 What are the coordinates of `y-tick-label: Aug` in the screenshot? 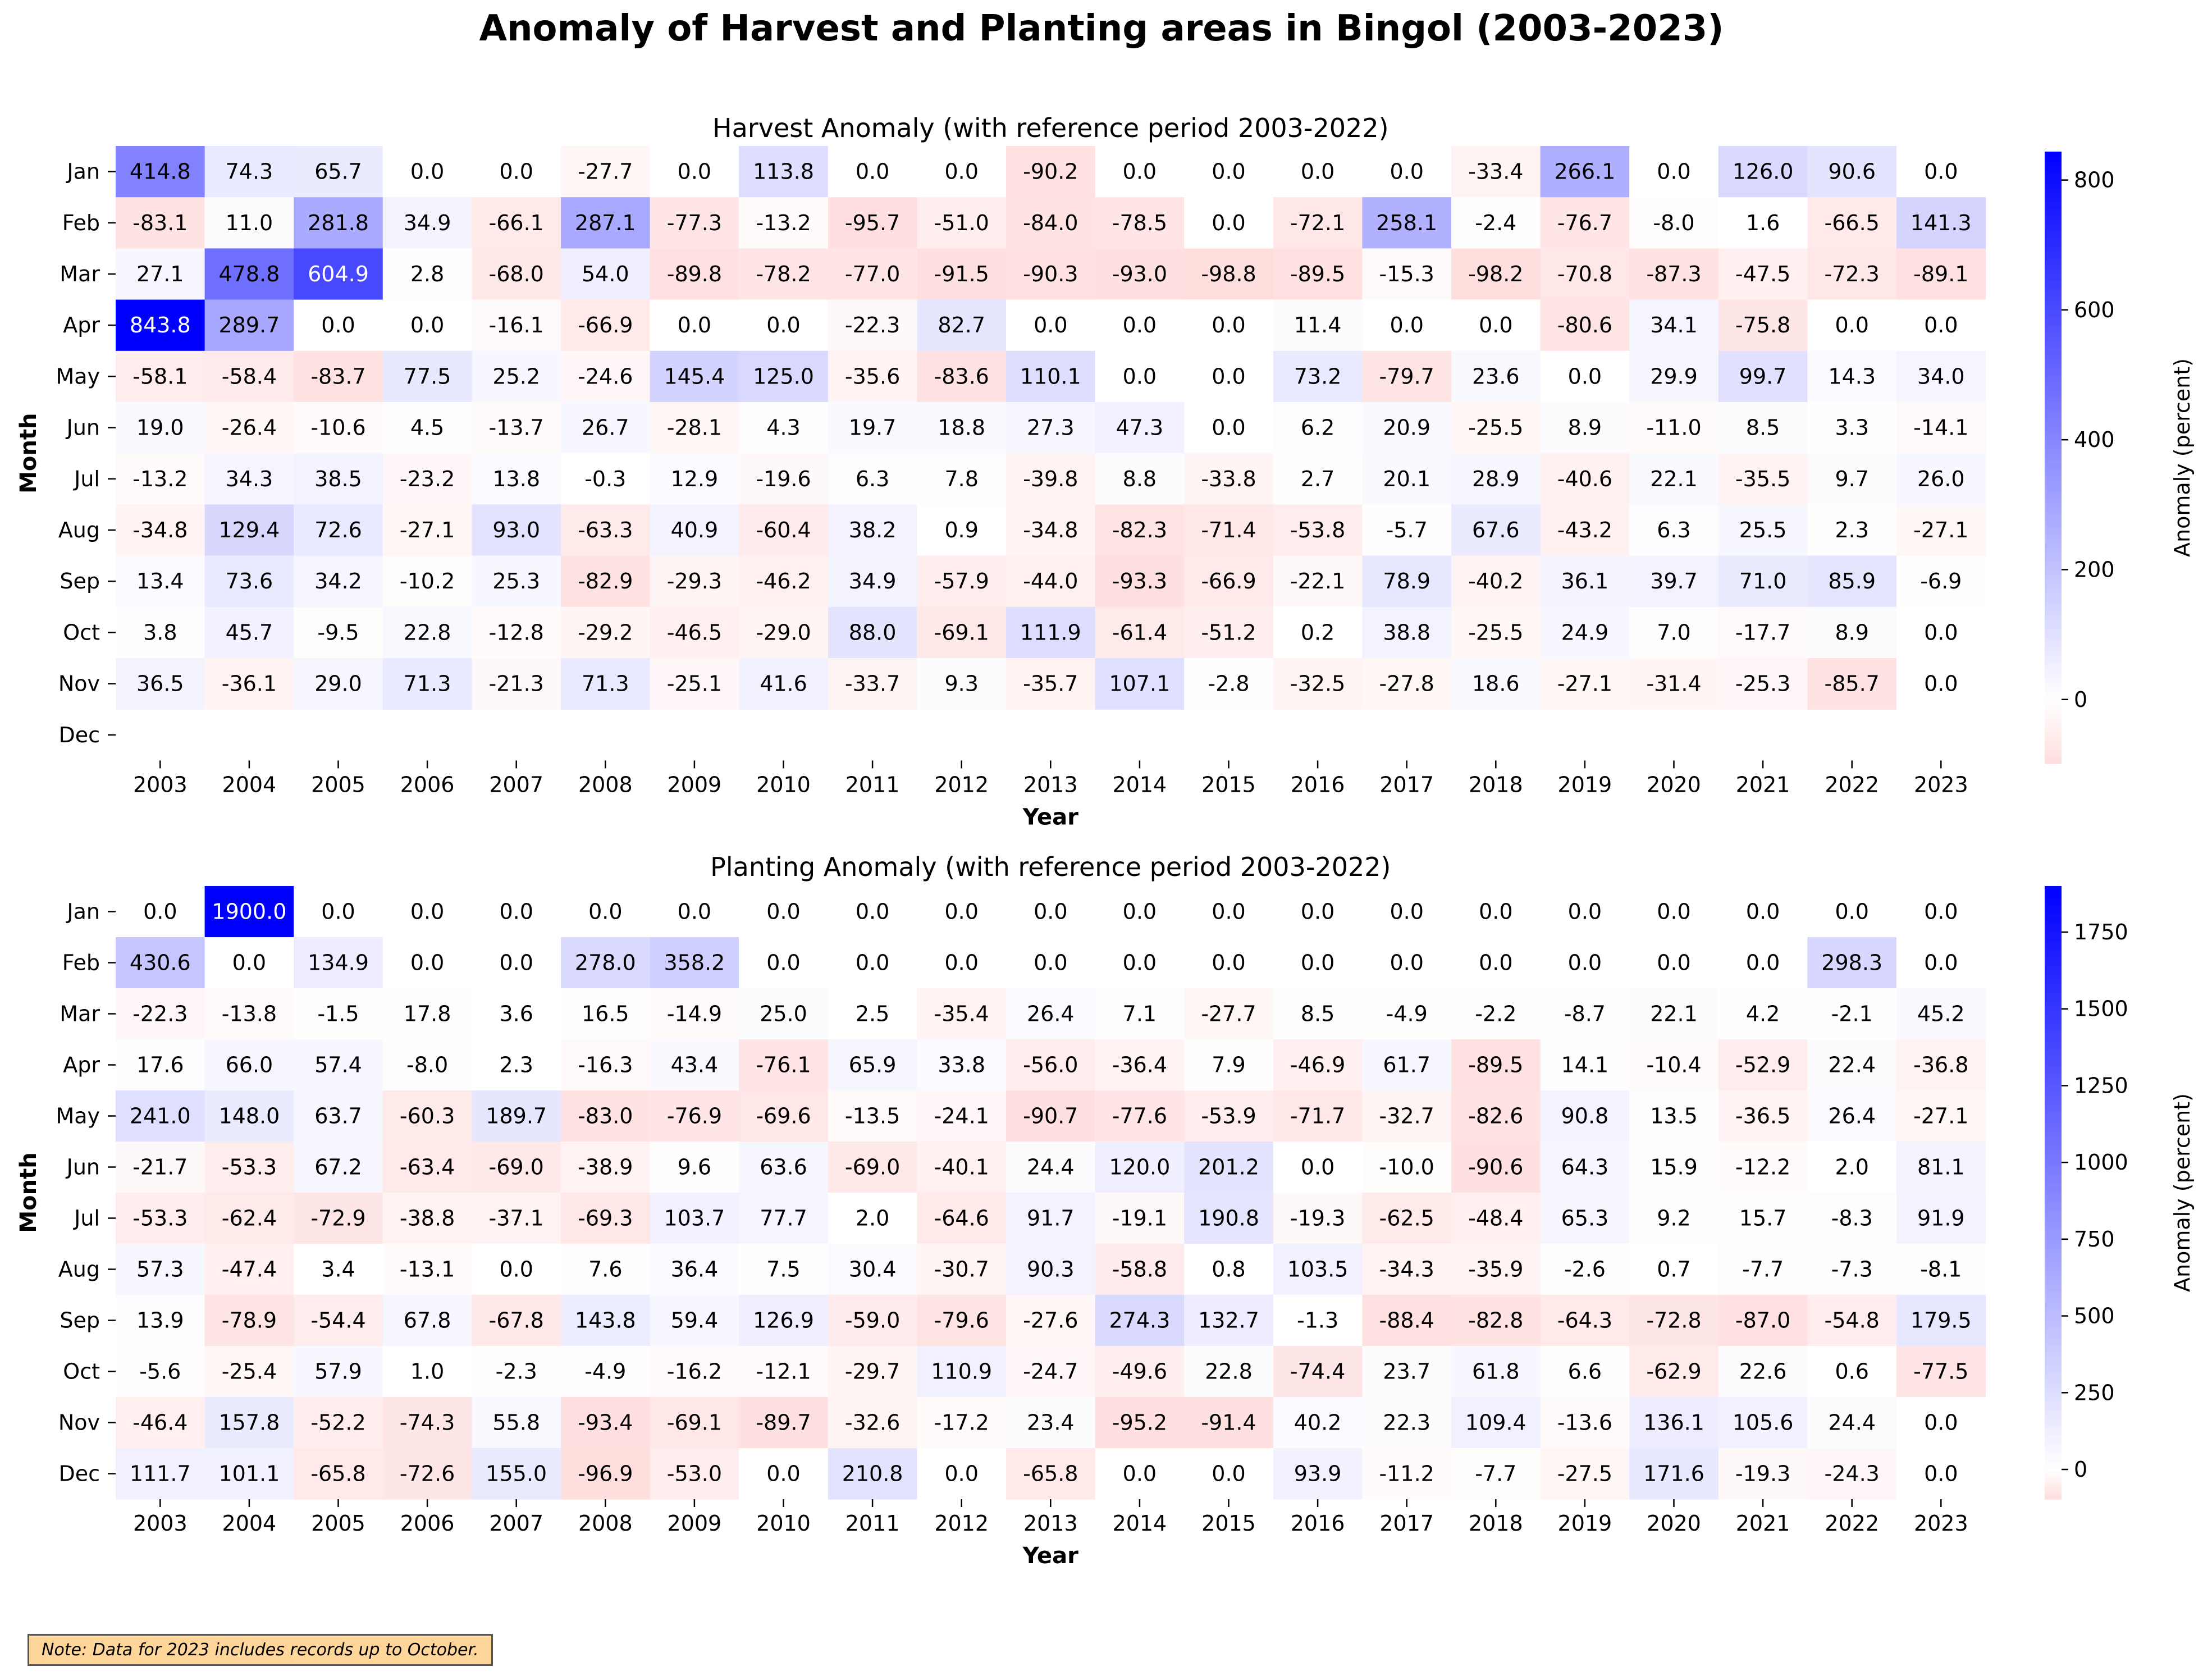 It's located at (79, 1269).